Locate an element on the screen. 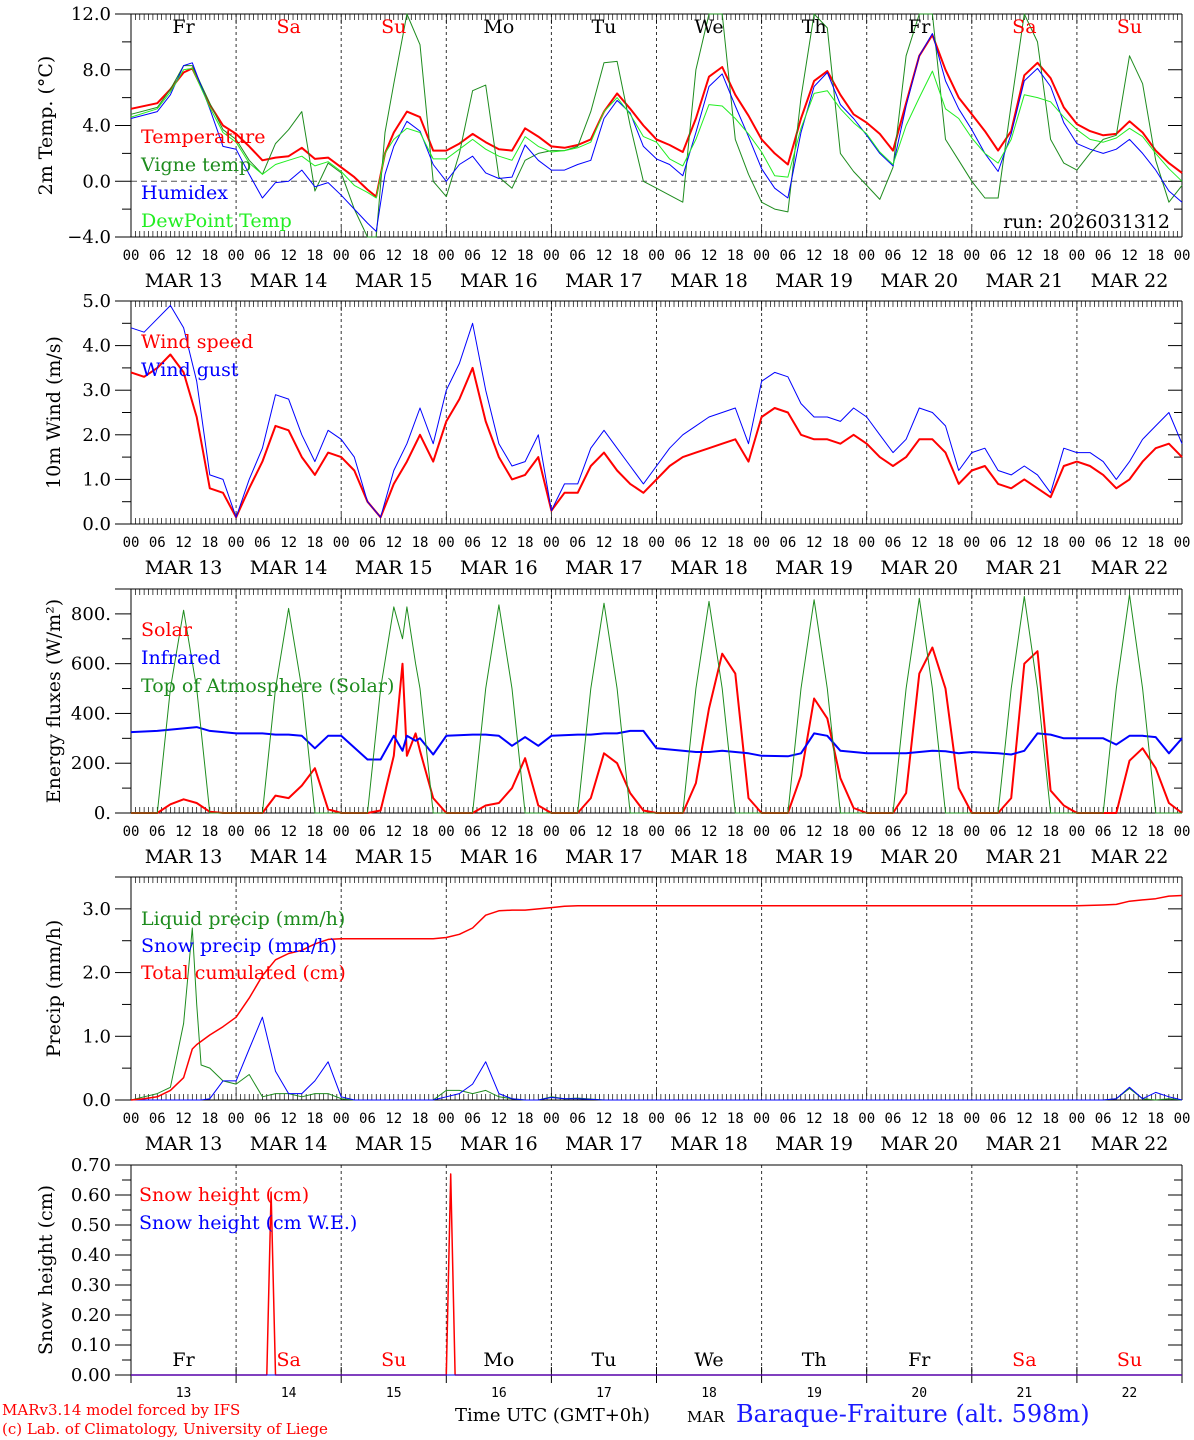 This screenshot has width=1194, height=1440. series-line-total-cumulated-cm is located at coordinates (656, 997).